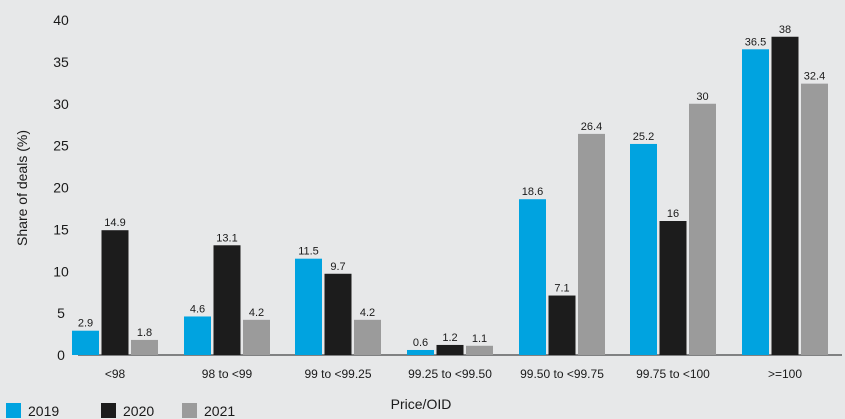 The height and width of the screenshot is (419, 845). Describe the element at coordinates (226, 238) in the screenshot. I see `data-label: 13.1` at that location.